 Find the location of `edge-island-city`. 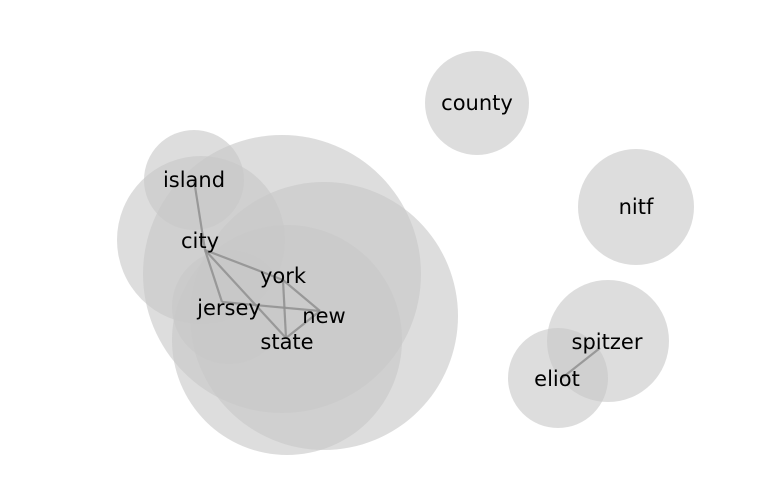

edge-island-city is located at coordinates (199, 215).